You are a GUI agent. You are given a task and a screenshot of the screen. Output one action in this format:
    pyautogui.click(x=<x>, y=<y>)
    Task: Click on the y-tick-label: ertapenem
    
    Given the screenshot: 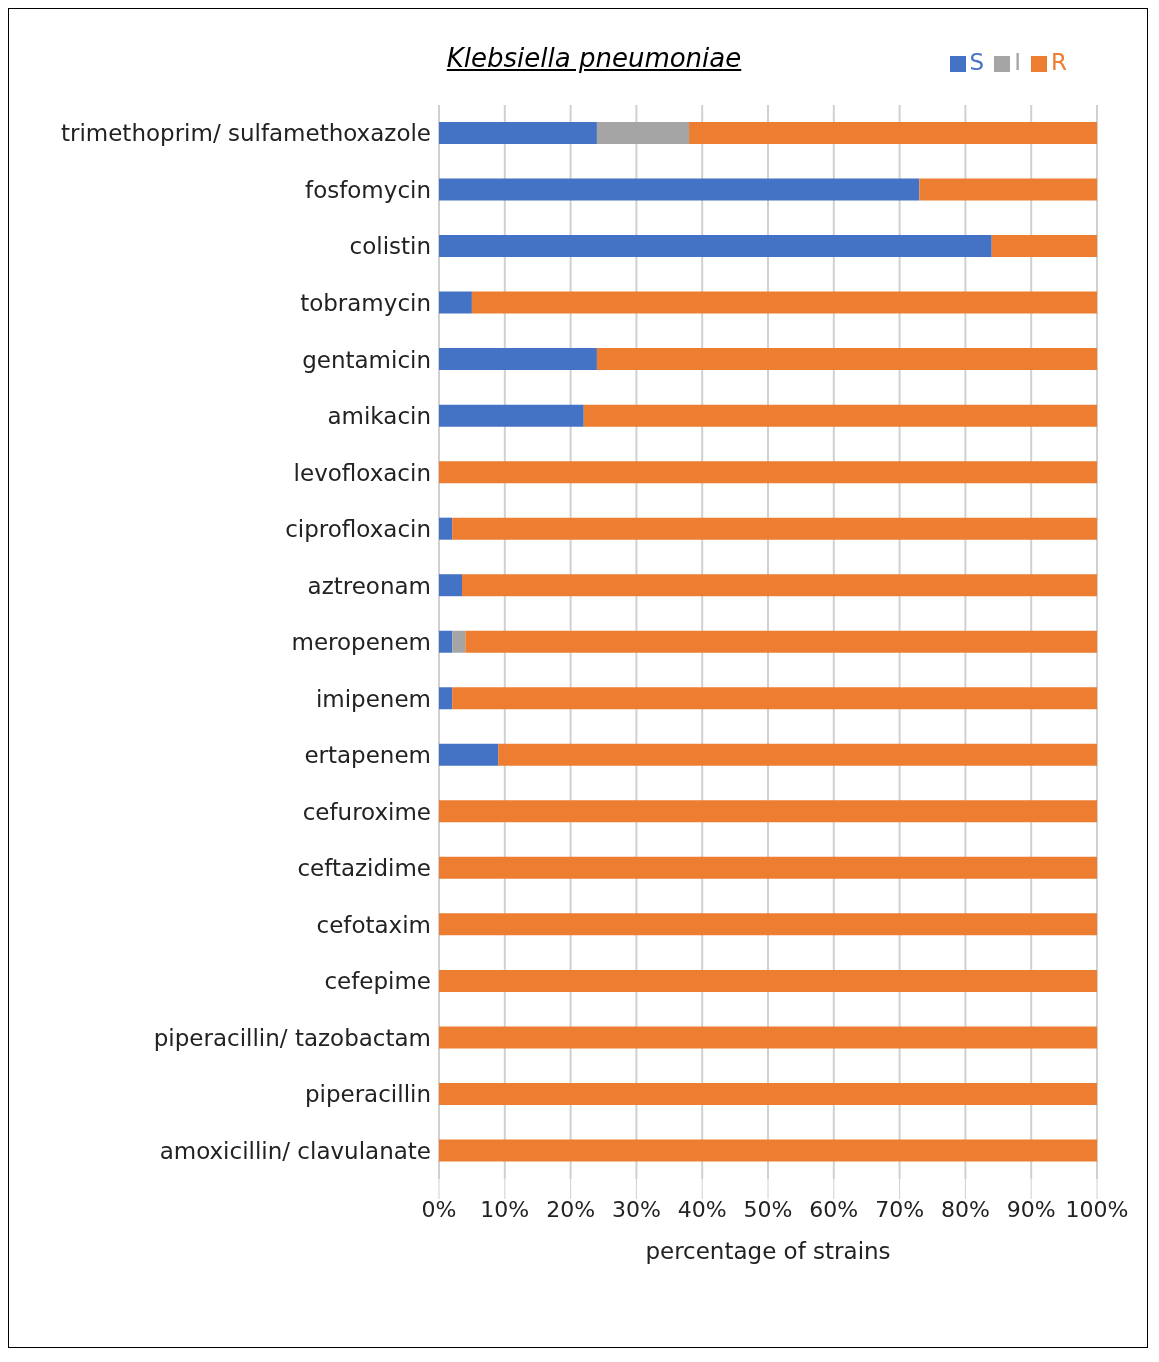 What is the action you would take?
    pyautogui.click(x=367, y=755)
    